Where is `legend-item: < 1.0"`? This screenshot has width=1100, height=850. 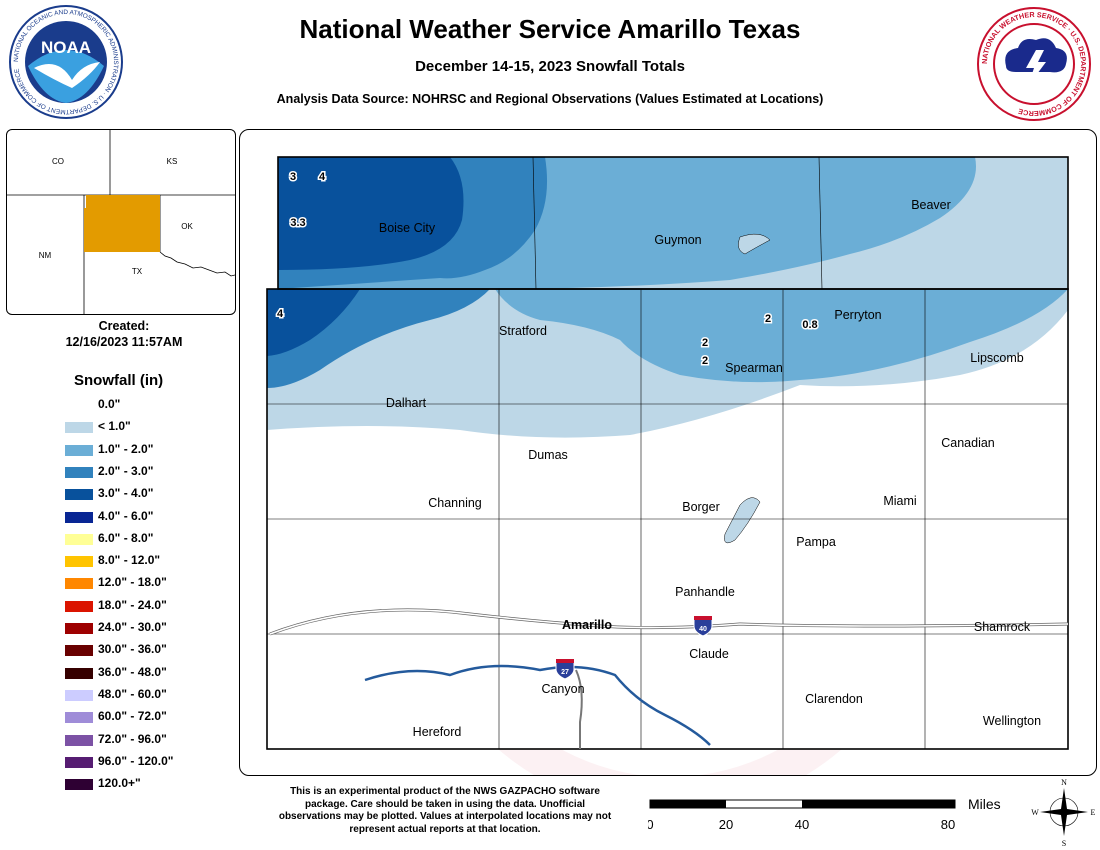
legend-item: < 1.0" is located at coordinates (165, 427).